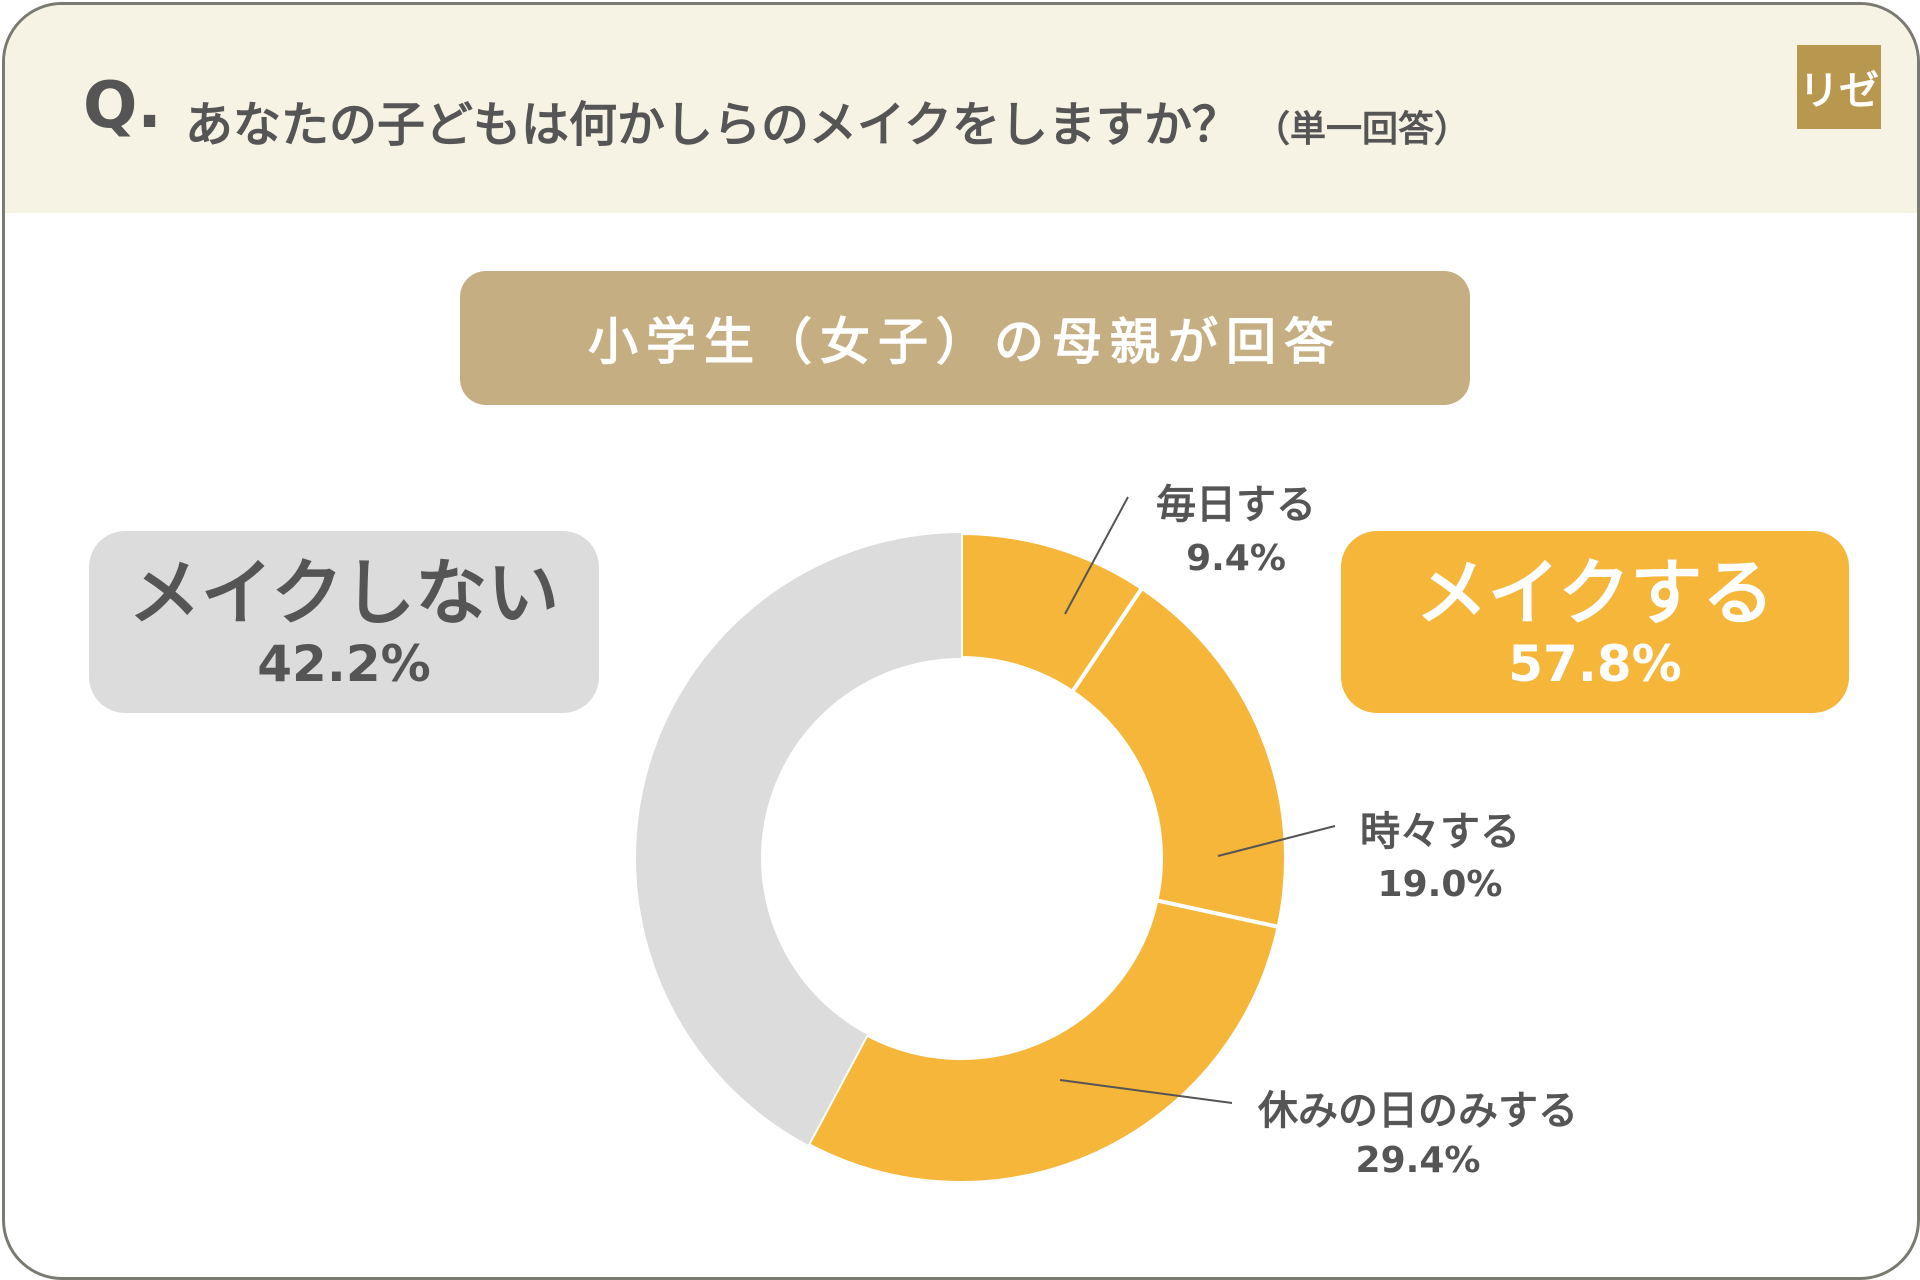 Image resolution: width=1920 pixels, height=1280 pixels. I want to click on donut-slice-sometimes, so click(1178, 757).